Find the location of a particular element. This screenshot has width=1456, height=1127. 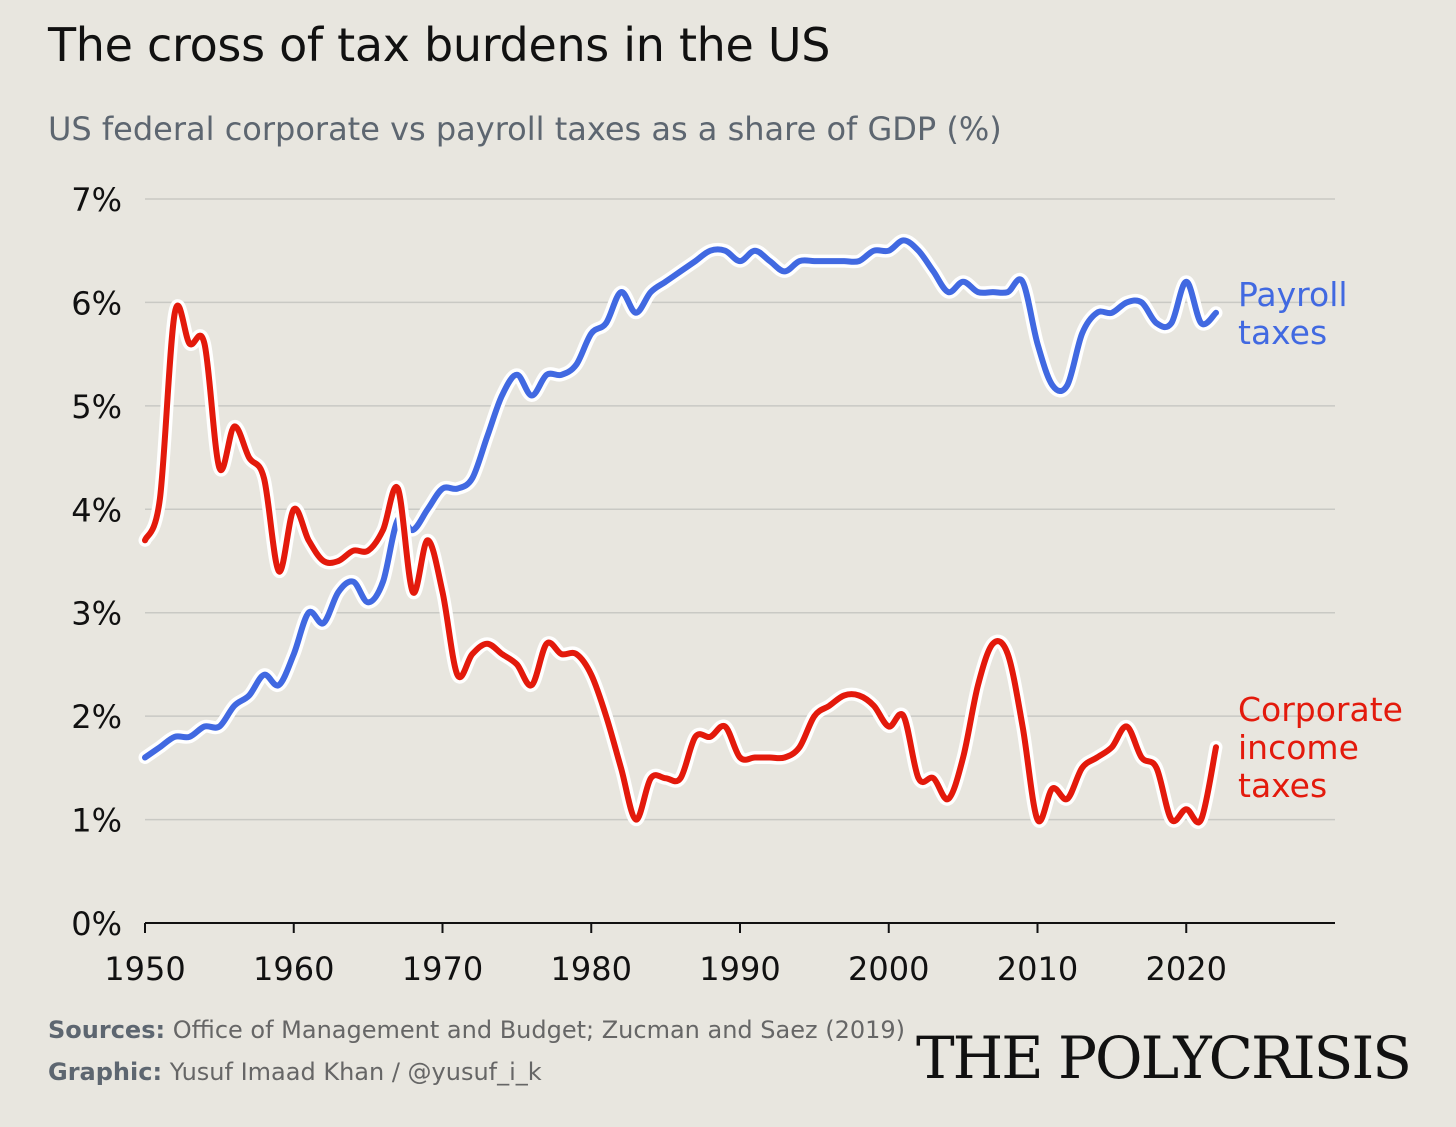

y-tick-label: 7% is located at coordinates (96, 200).